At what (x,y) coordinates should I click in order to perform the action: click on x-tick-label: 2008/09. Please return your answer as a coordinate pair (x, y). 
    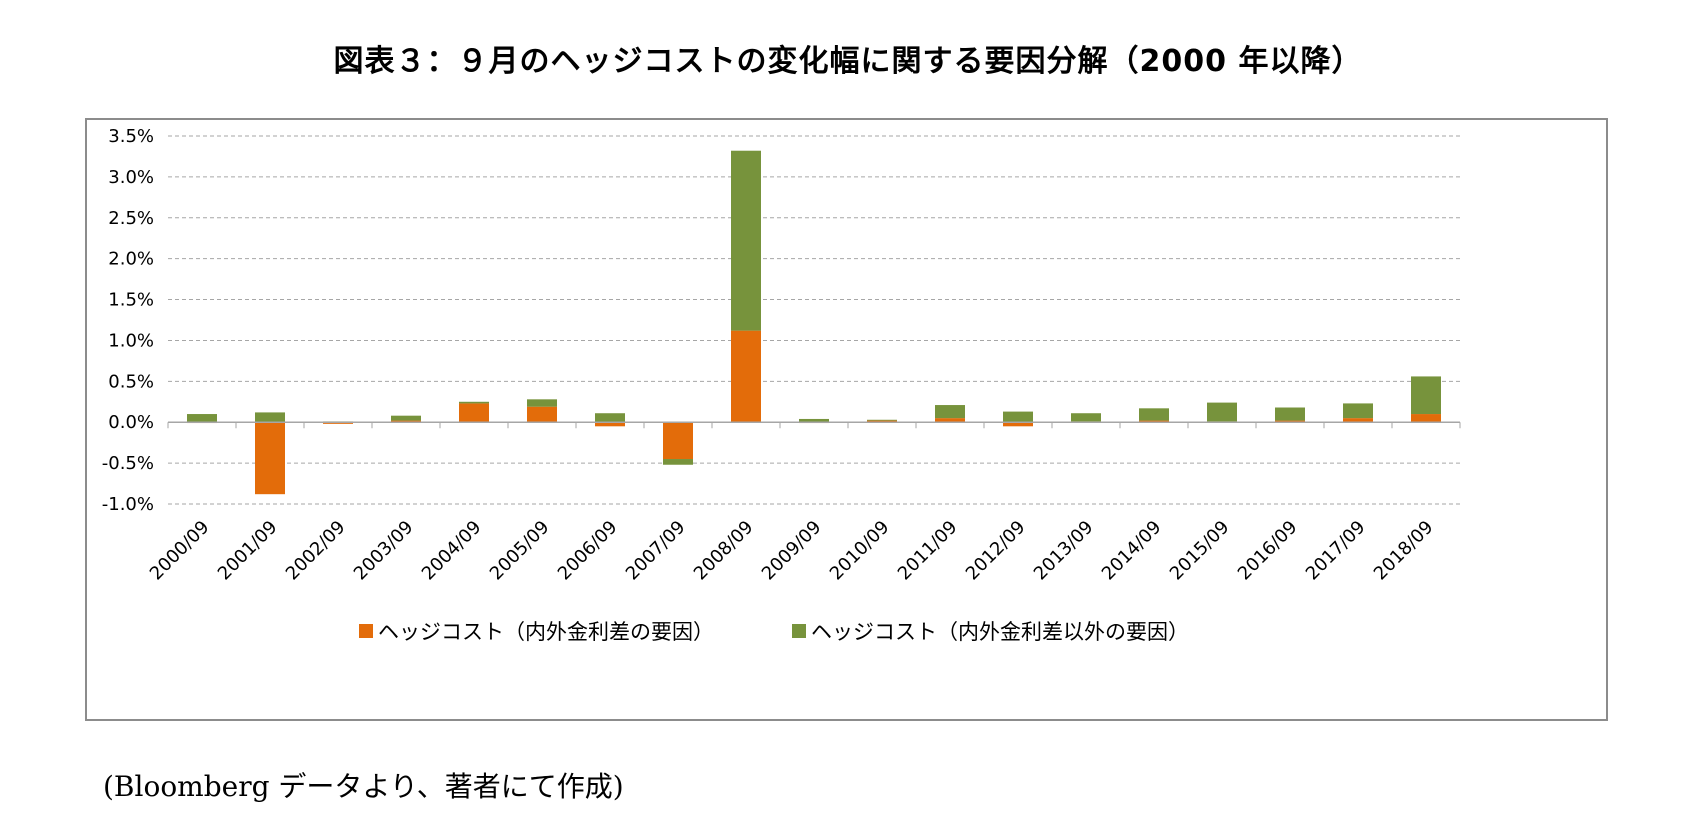
    Looking at the image, I should click on (724, 551).